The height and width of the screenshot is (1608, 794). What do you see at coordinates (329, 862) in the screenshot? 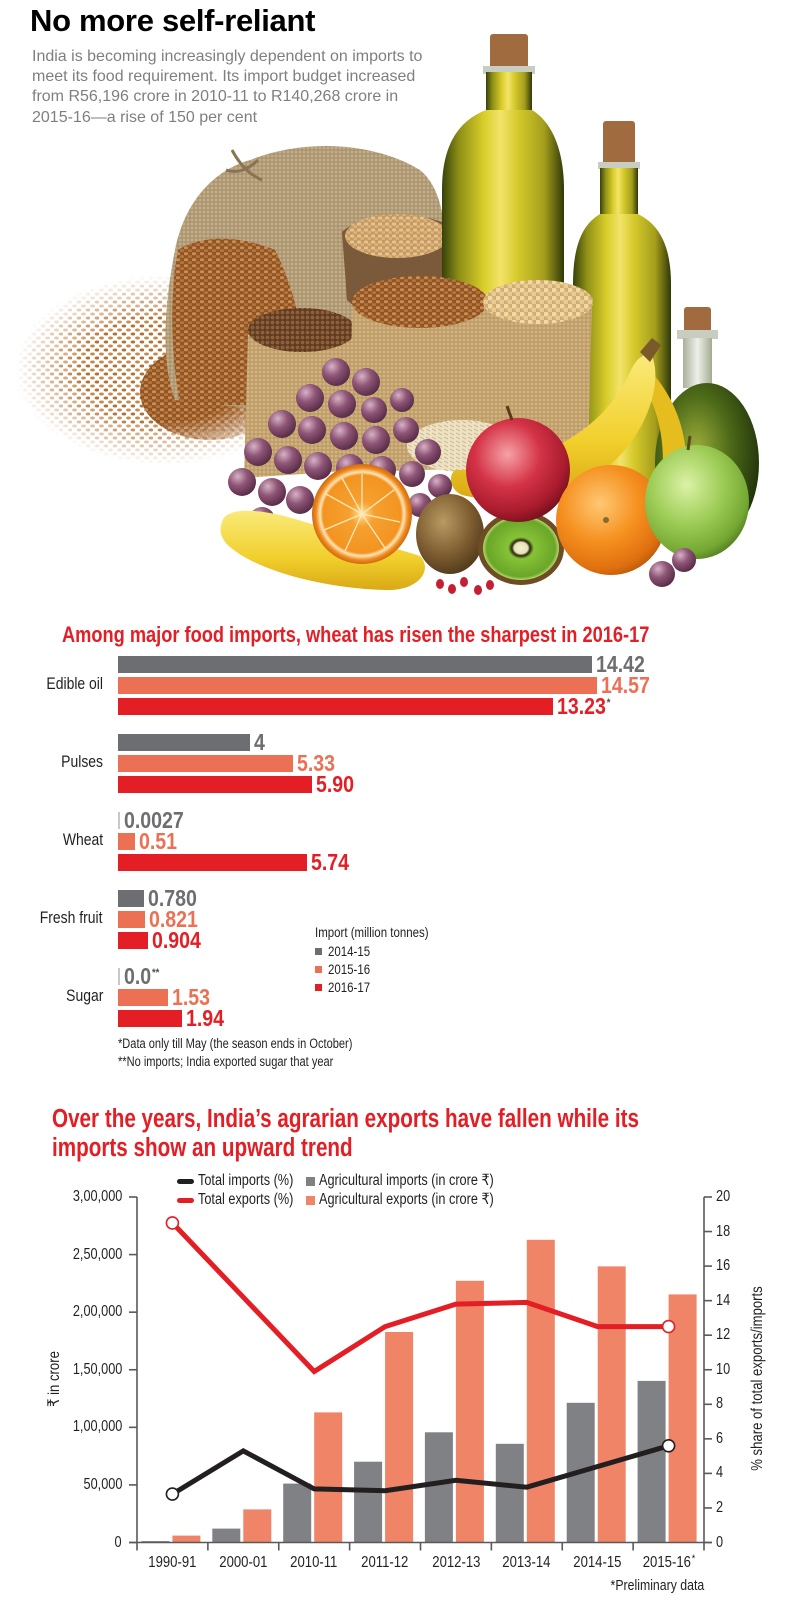
I see `value-label-text: 5.74` at bounding box center [329, 862].